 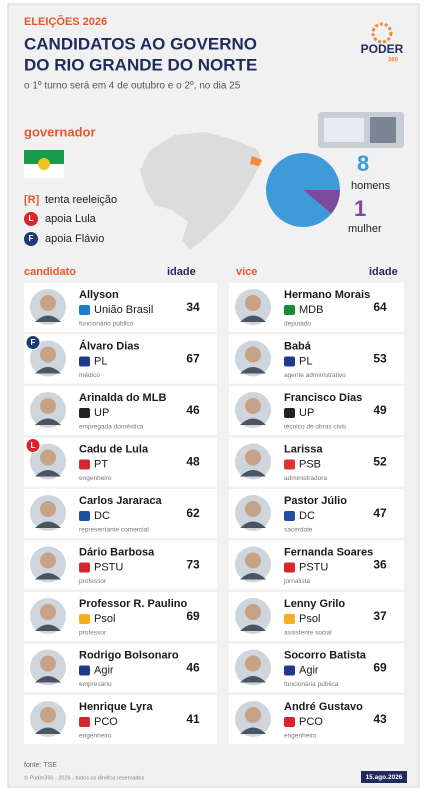 I want to click on legend-label: apoia Lula, so click(x=71, y=219).